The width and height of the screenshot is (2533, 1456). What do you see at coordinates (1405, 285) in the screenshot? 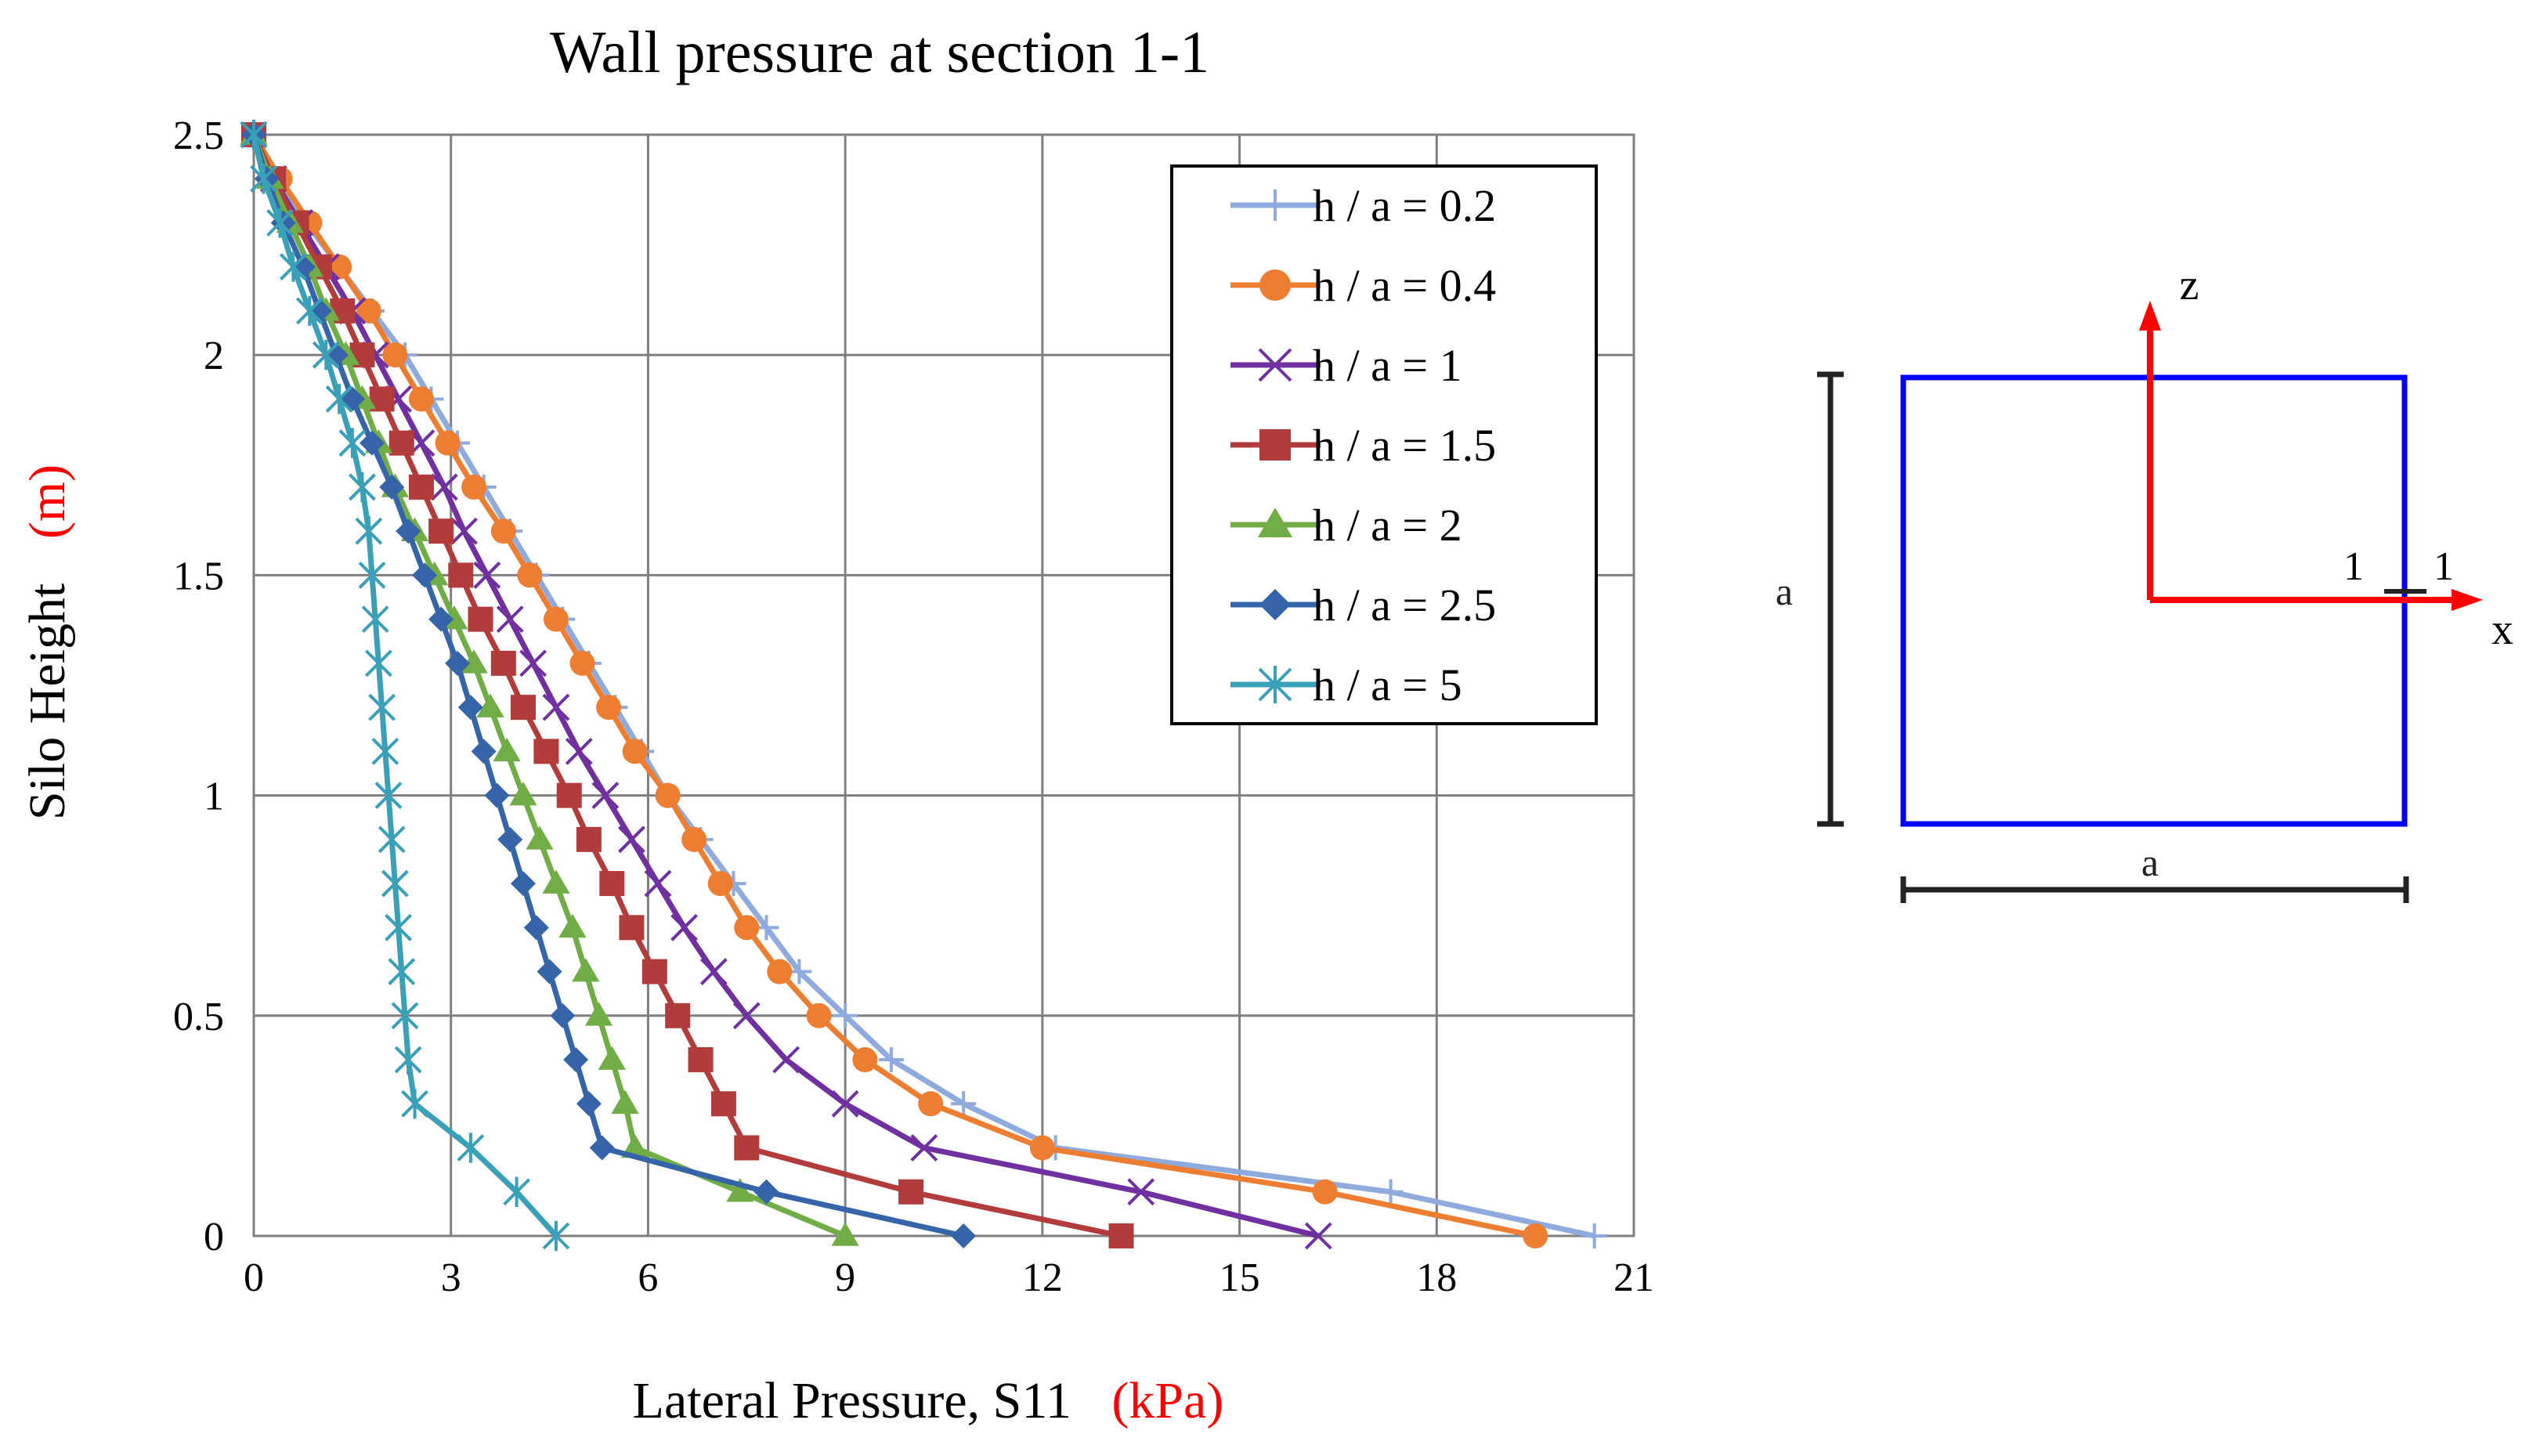
I see `legend-label: h / a = 0.4` at bounding box center [1405, 285].